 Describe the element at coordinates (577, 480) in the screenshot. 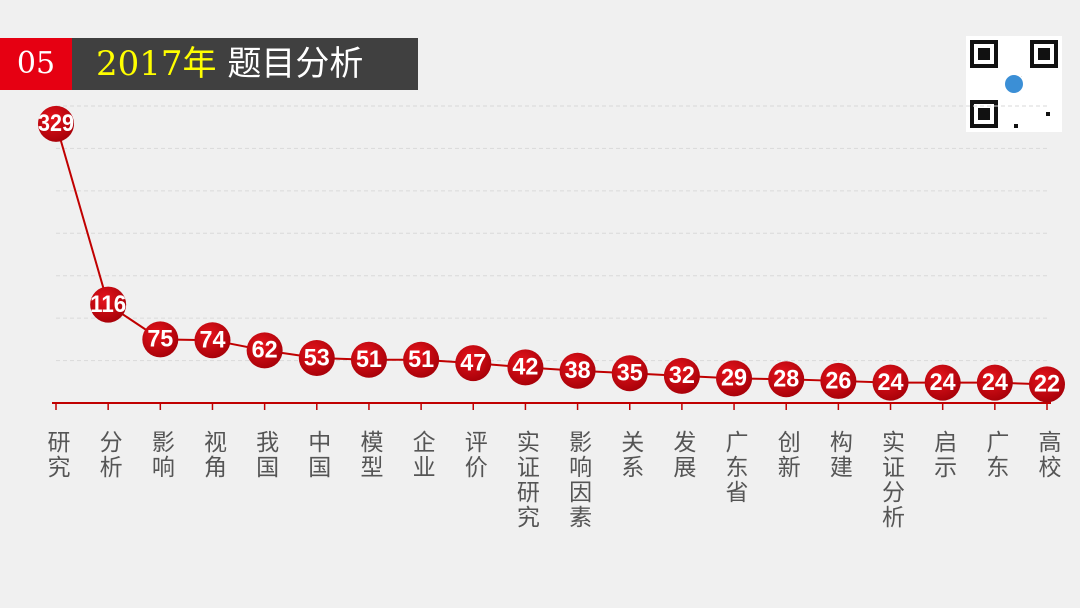

I see `x-tick-label: 影响因素` at that location.